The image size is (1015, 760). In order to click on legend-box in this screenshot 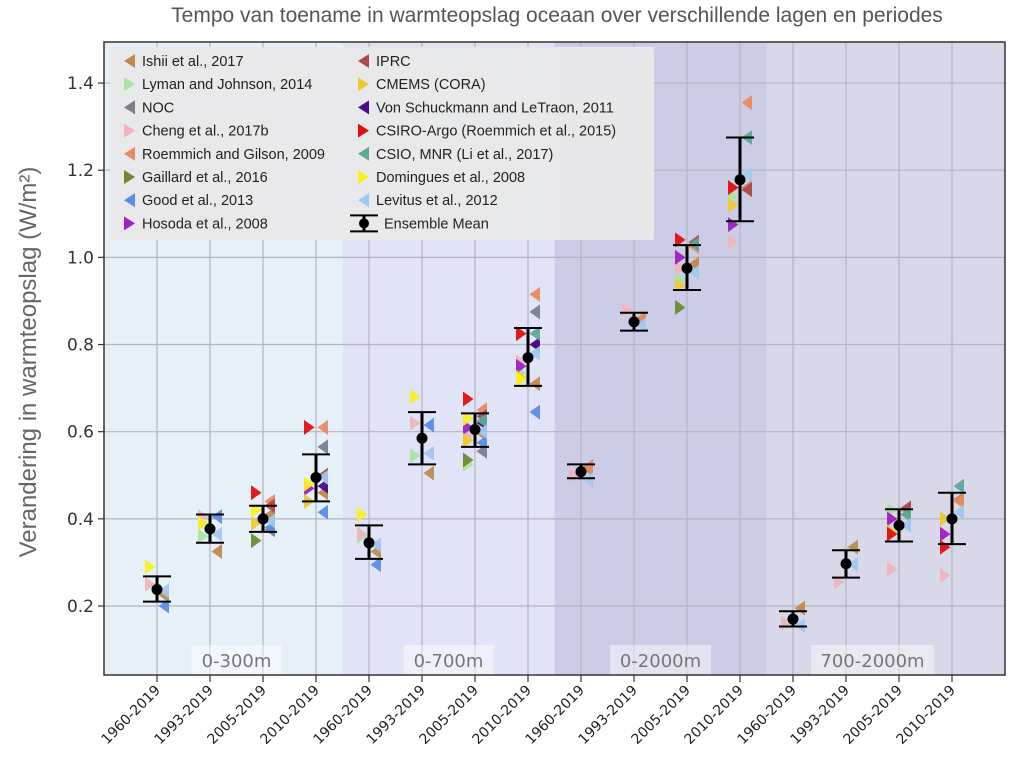, I will do `click(382, 143)`.